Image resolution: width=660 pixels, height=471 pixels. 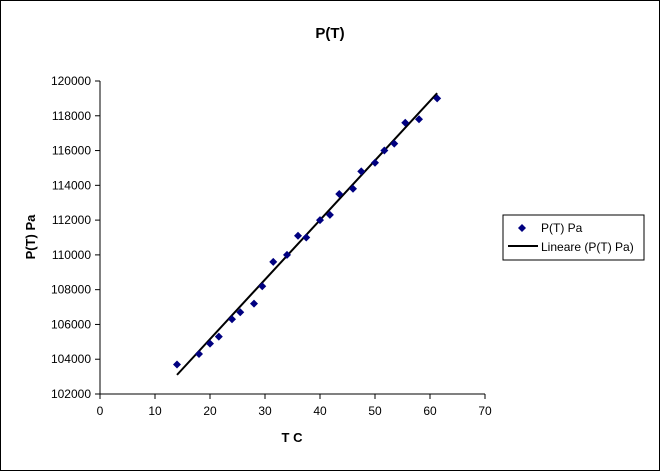 I want to click on x-axis-title: T C, so click(x=293, y=437).